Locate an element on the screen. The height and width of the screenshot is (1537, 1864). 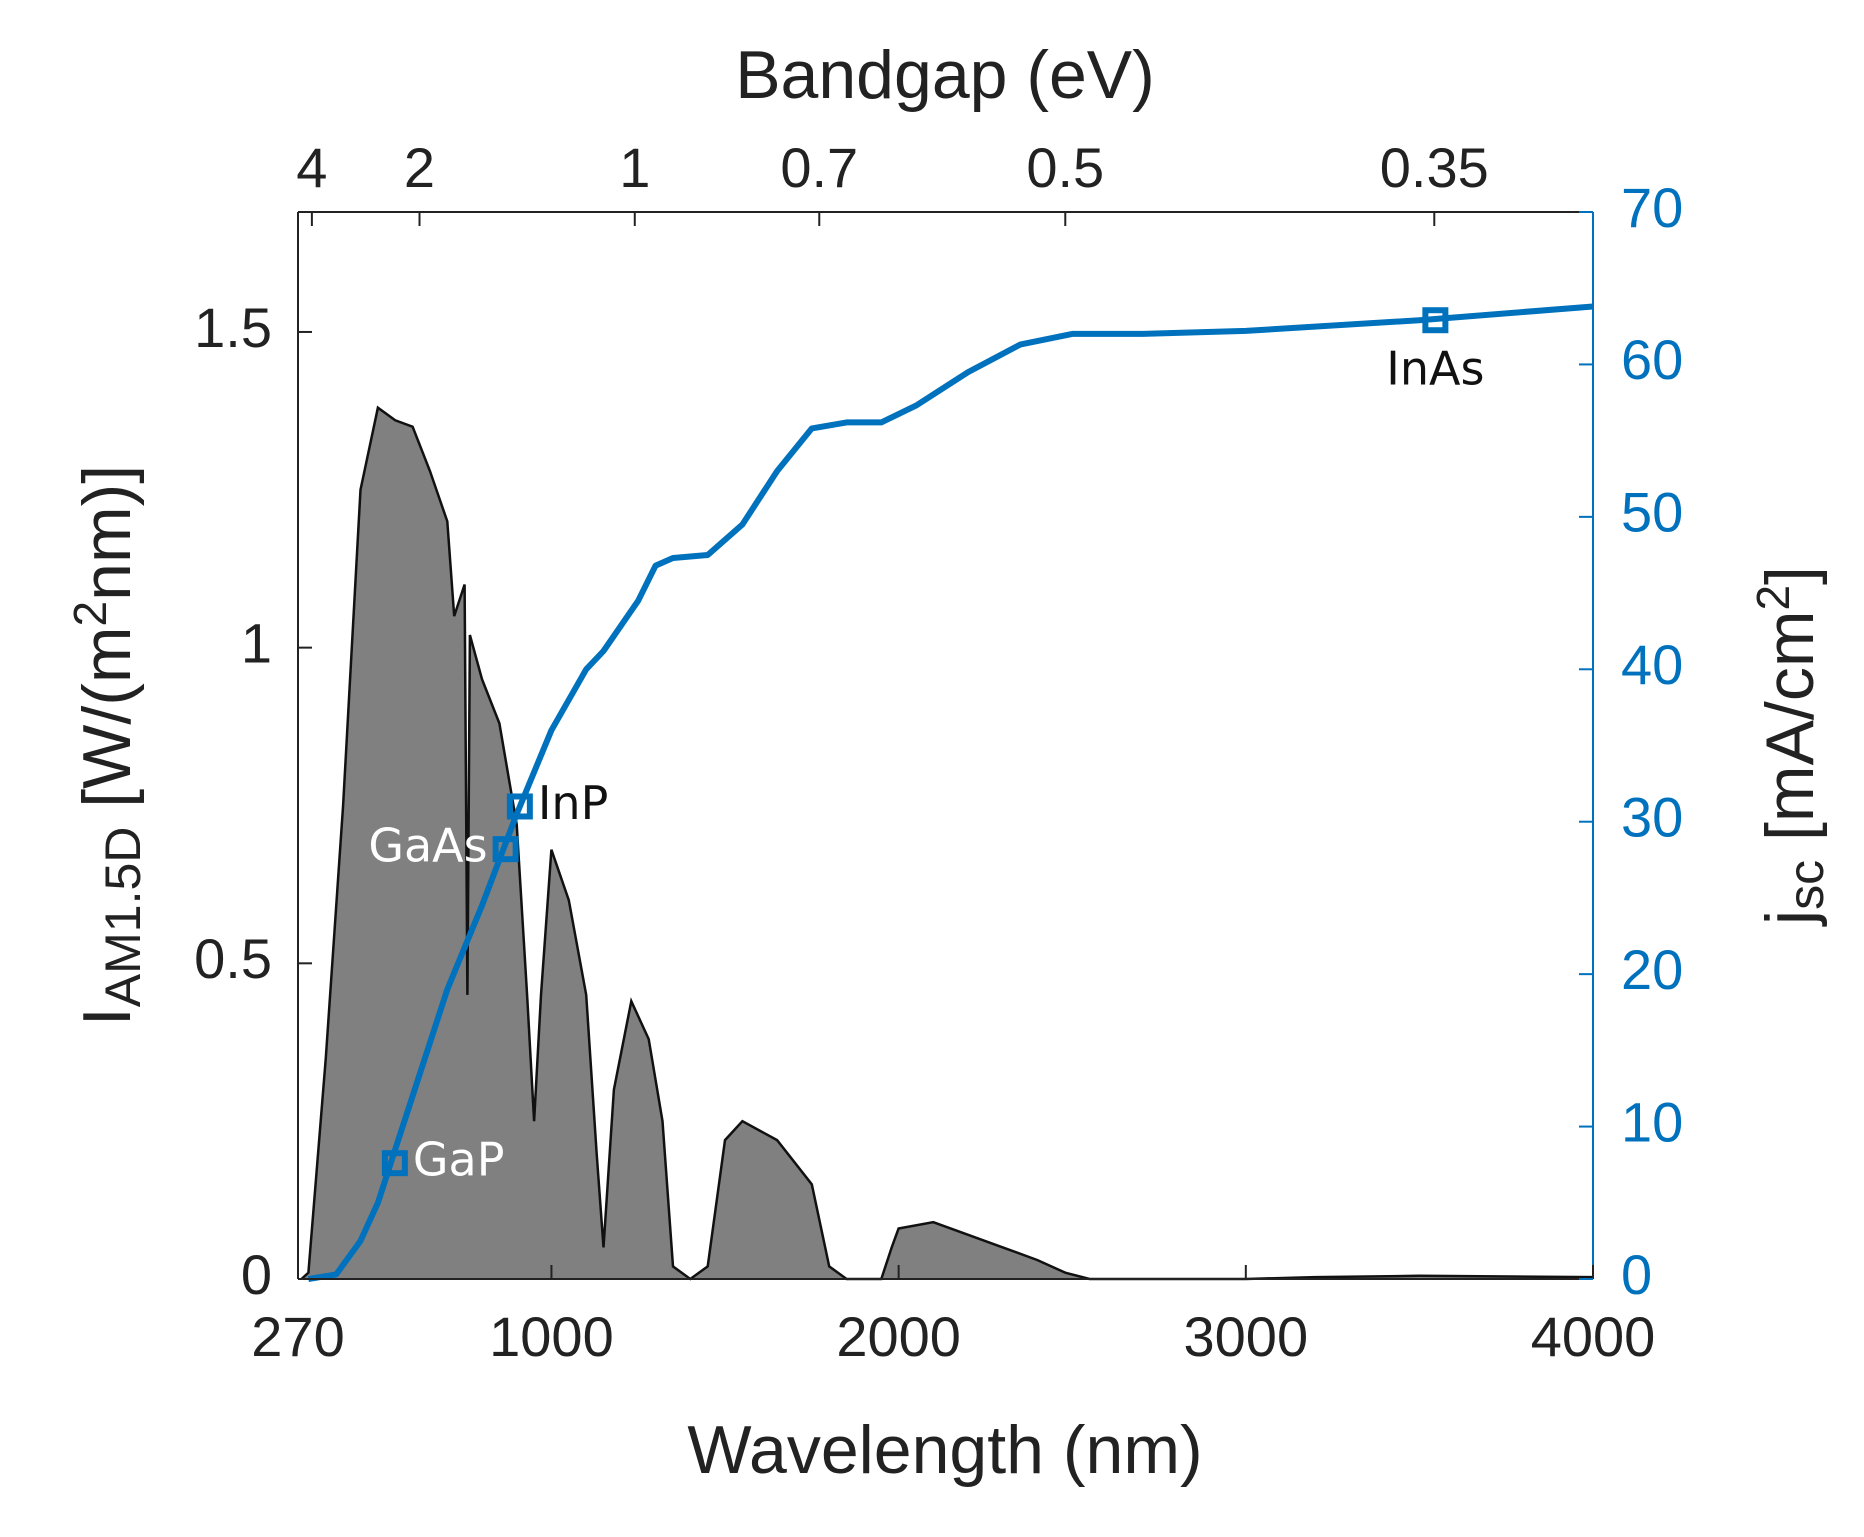
y-tick-label: 0.5 is located at coordinates (233, 958).